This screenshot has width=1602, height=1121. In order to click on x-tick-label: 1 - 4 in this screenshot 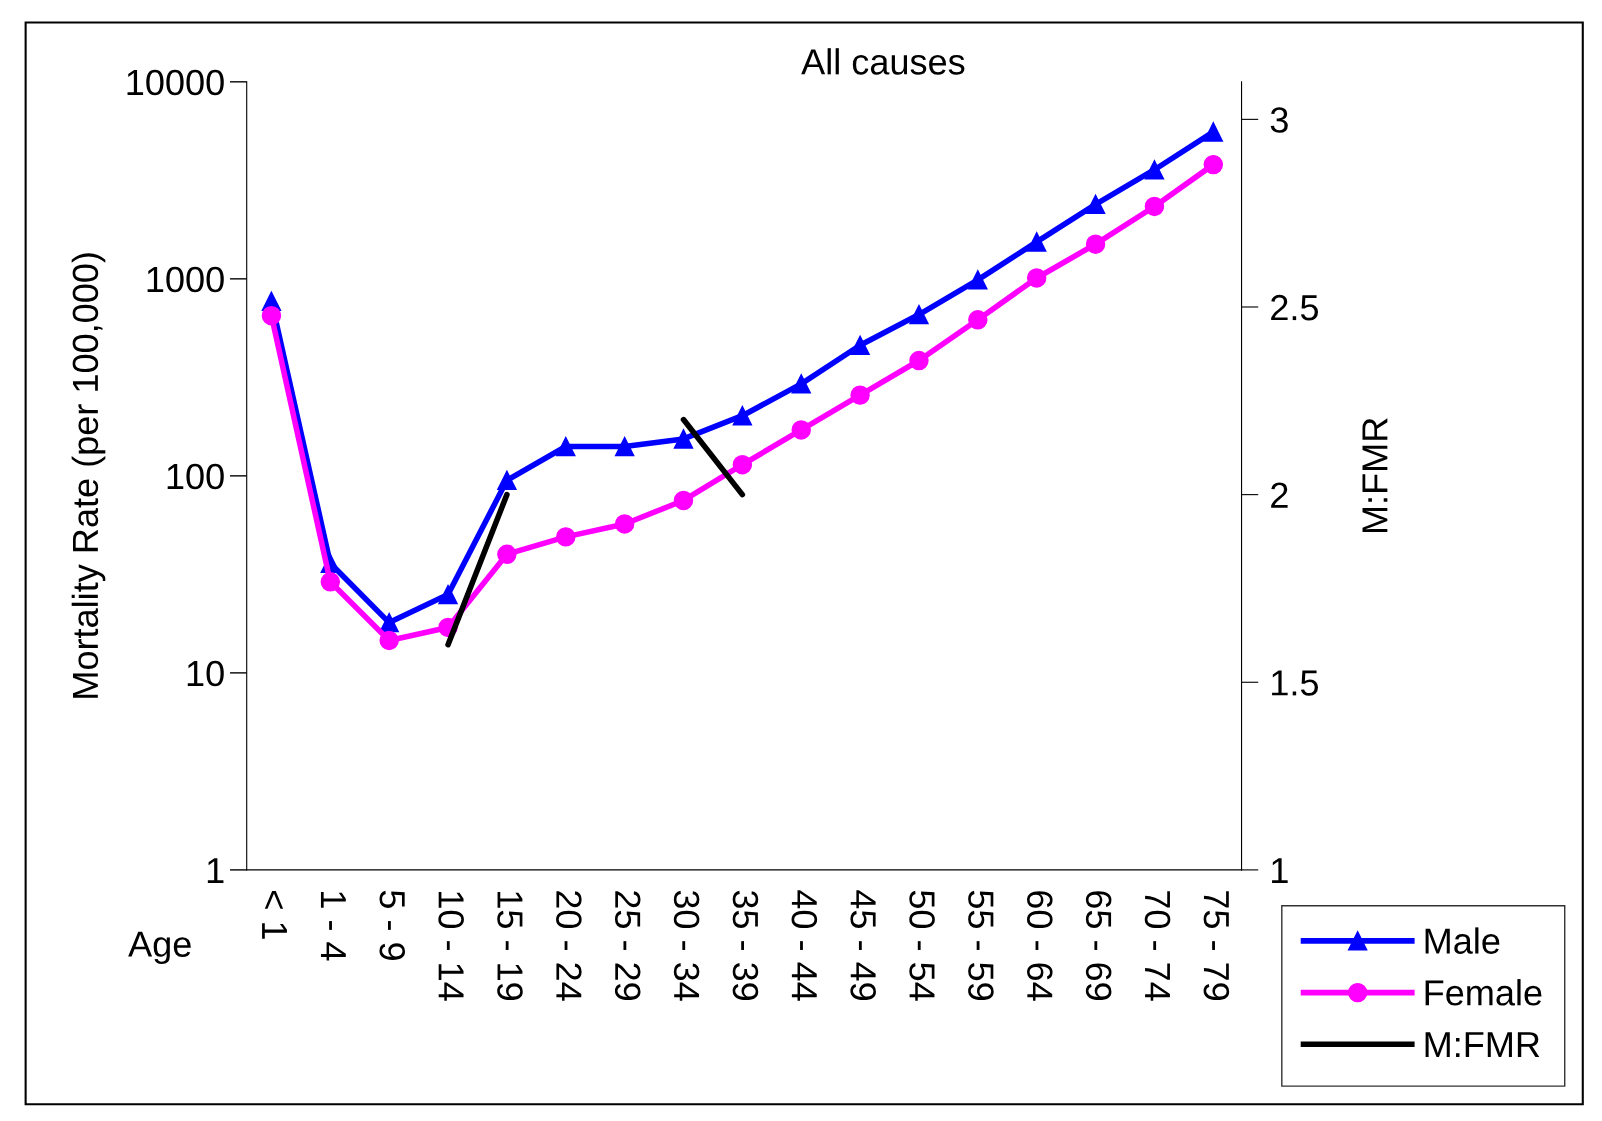, I will do `click(333, 926)`.